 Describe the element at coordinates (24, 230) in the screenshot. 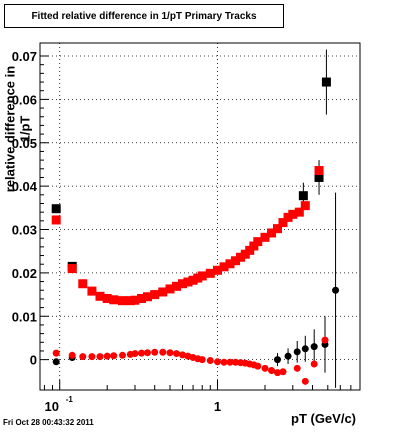

I see `y-tick-label: 0.03` at that location.